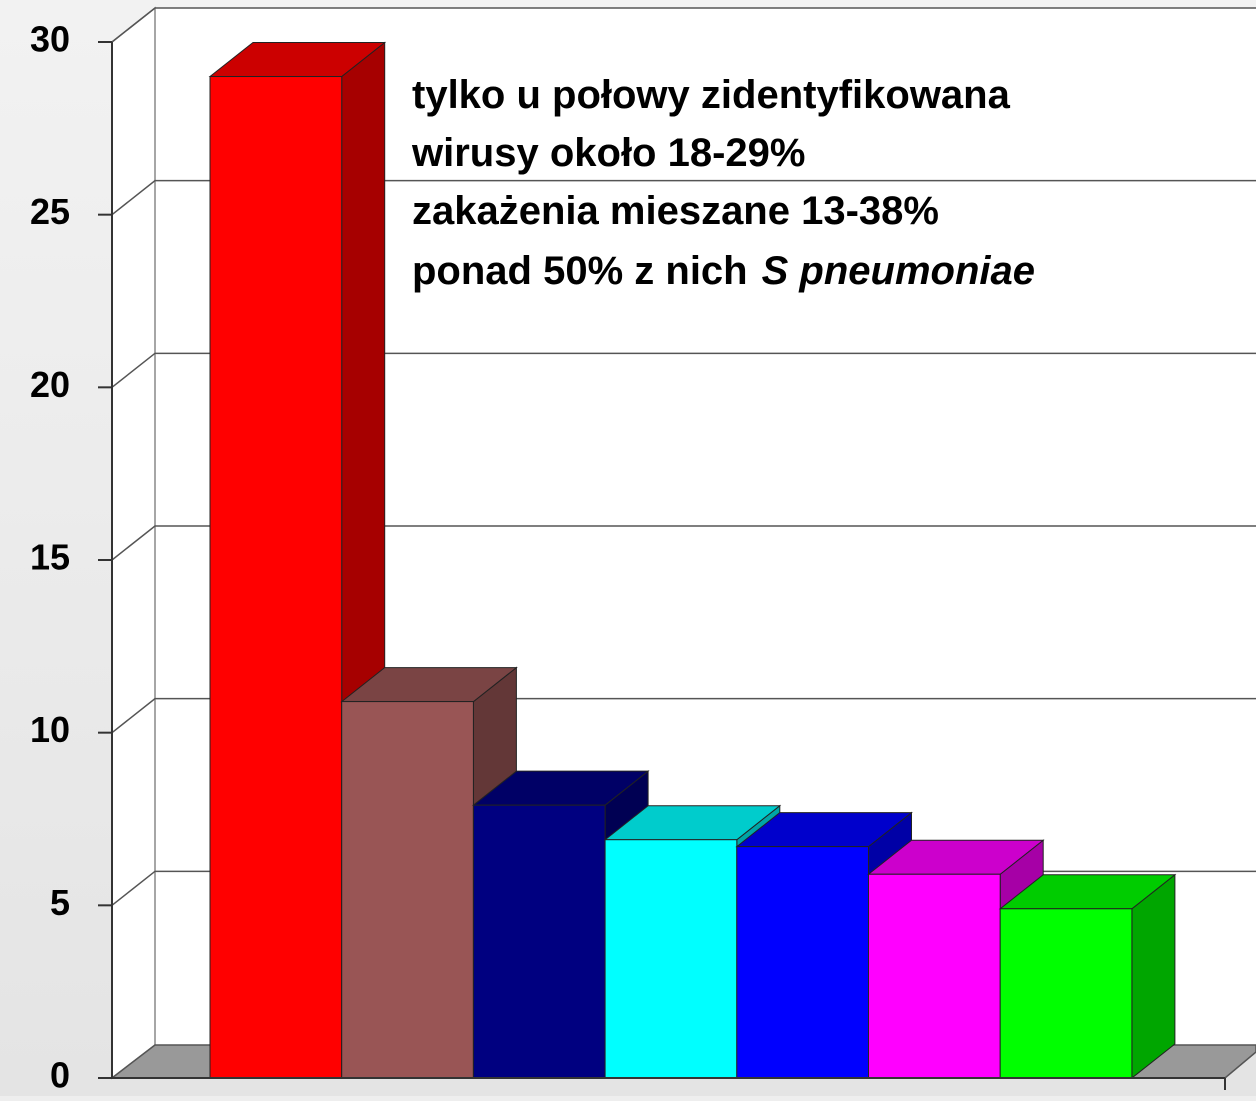 The height and width of the screenshot is (1101, 1256). What do you see at coordinates (898, 271) in the screenshot?
I see `annotation-italic: S pneumoniae` at bounding box center [898, 271].